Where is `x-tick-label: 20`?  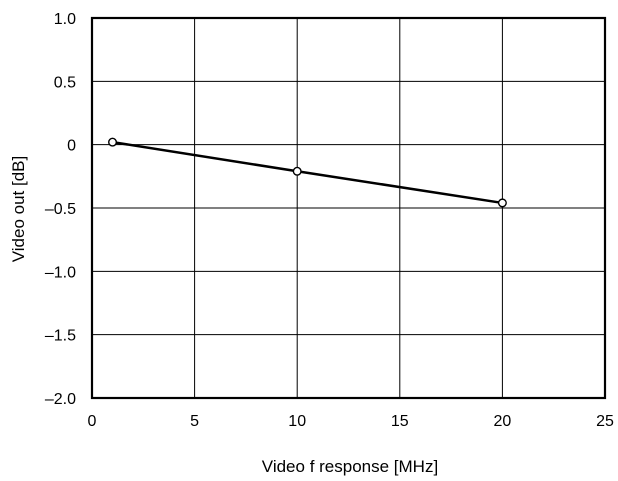 x-tick-label: 20 is located at coordinates (503, 421).